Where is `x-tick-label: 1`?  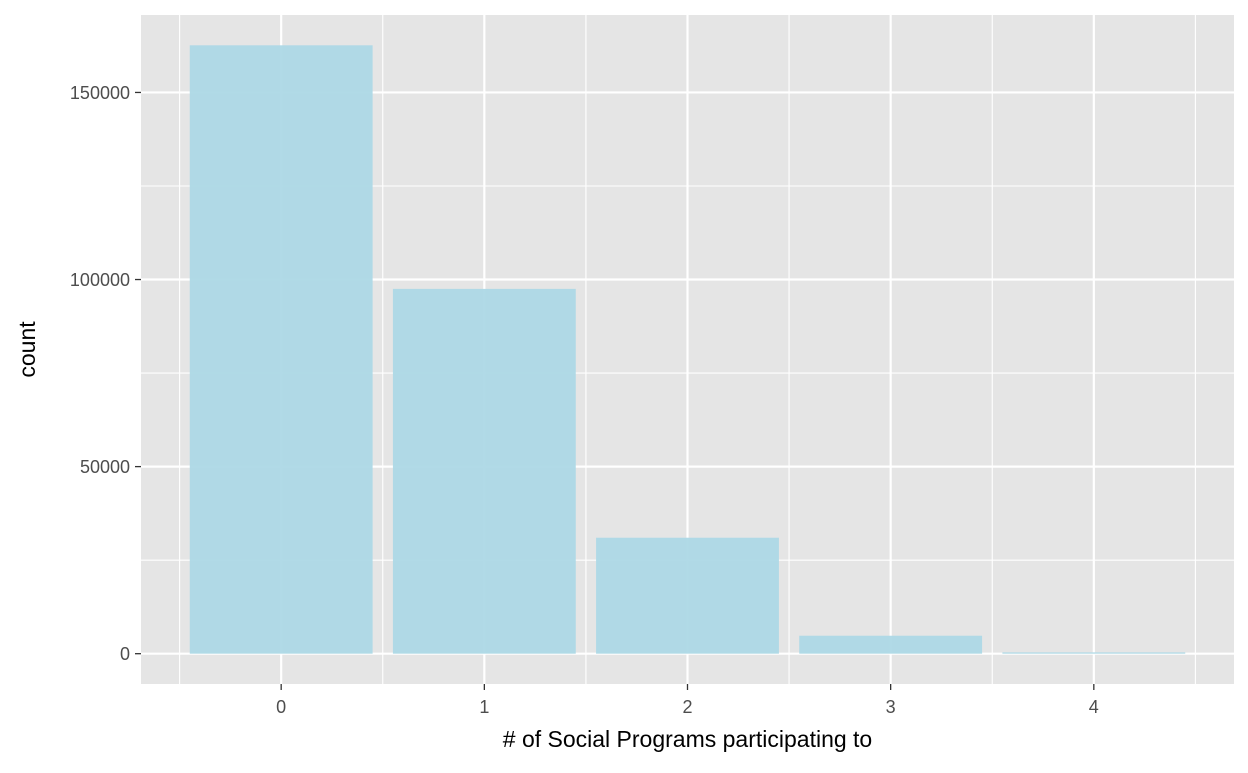
x-tick-label: 1 is located at coordinates (484, 707).